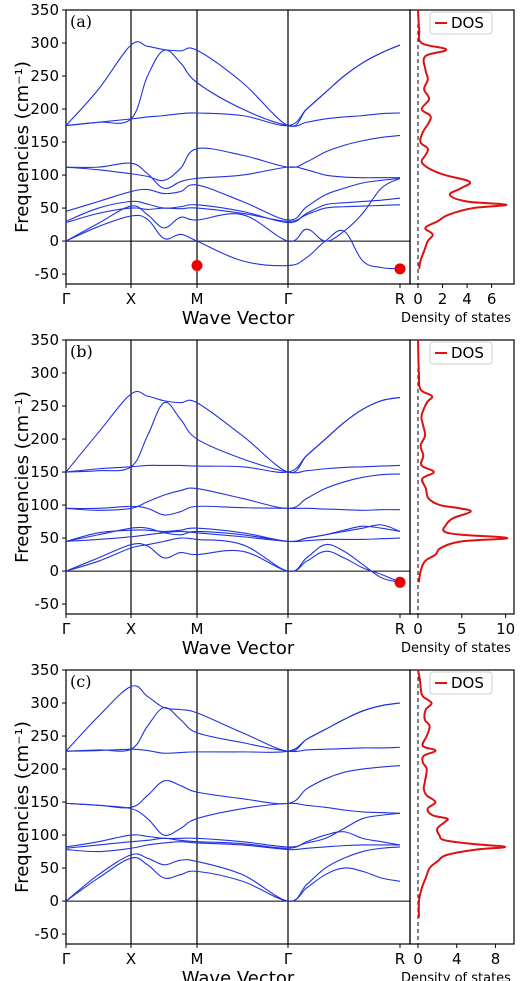 The image size is (523, 981). I want to click on panel-label: (c), so click(80, 681).